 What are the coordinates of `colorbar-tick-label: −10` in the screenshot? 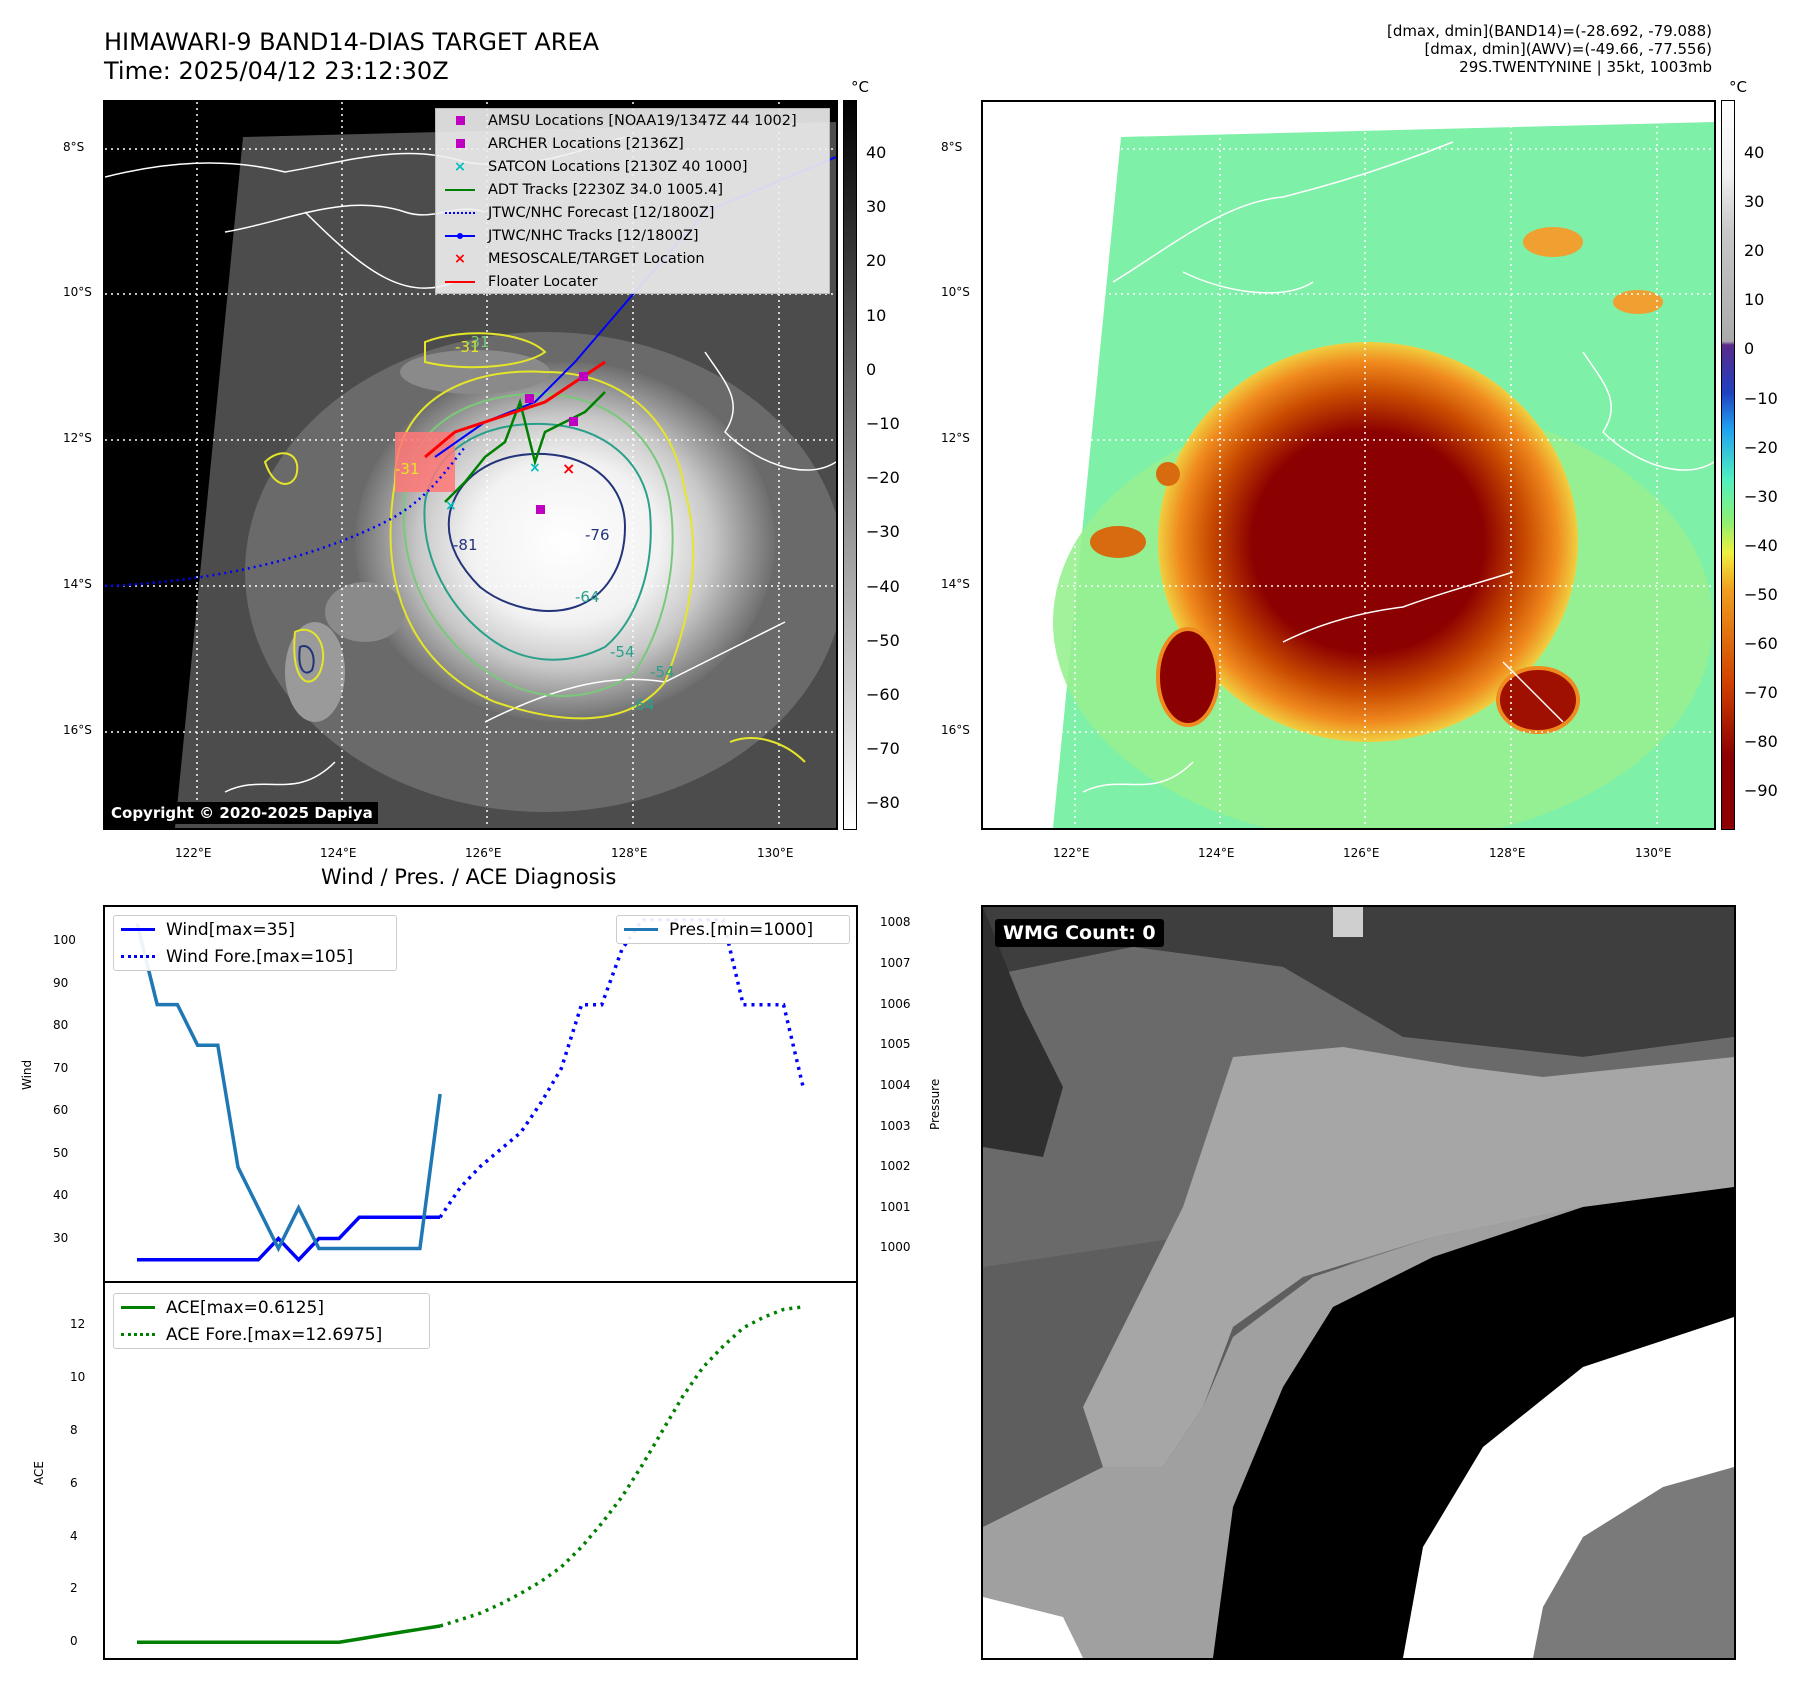 It's located at (1761, 398).